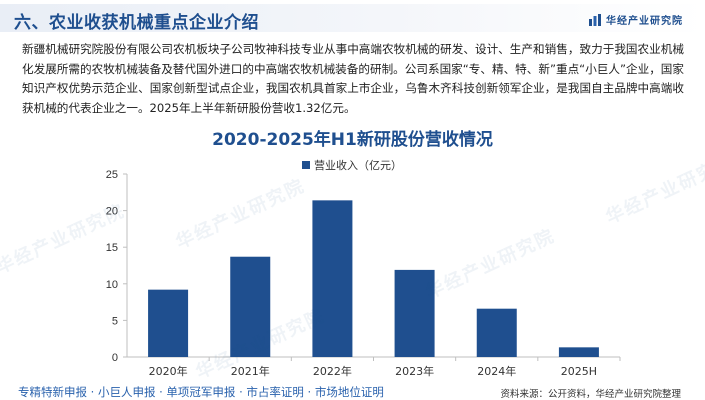 The width and height of the screenshot is (705, 400). Describe the element at coordinates (112, 175) in the screenshot. I see `y-tick-label: 25` at that location.